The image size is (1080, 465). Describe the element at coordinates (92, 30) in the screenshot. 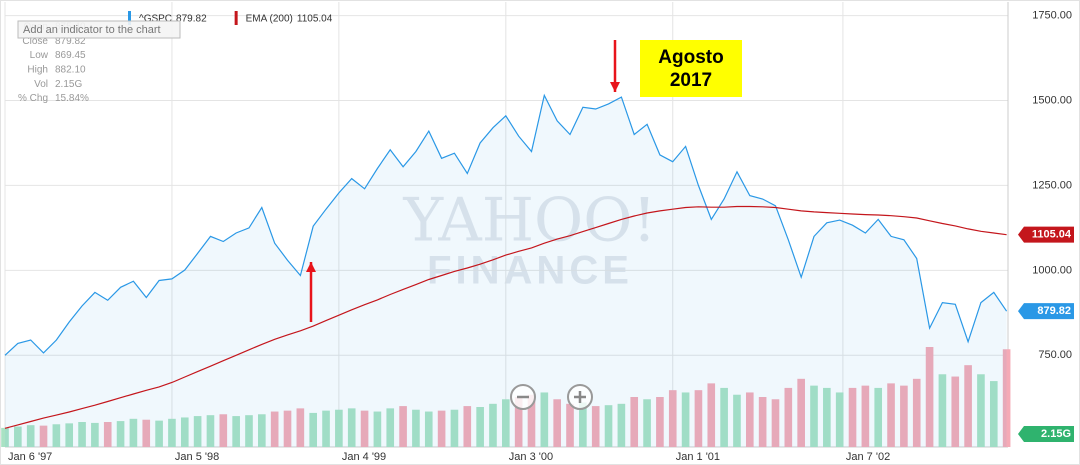

I see `tooltip: Add an indicator to the chart` at that location.